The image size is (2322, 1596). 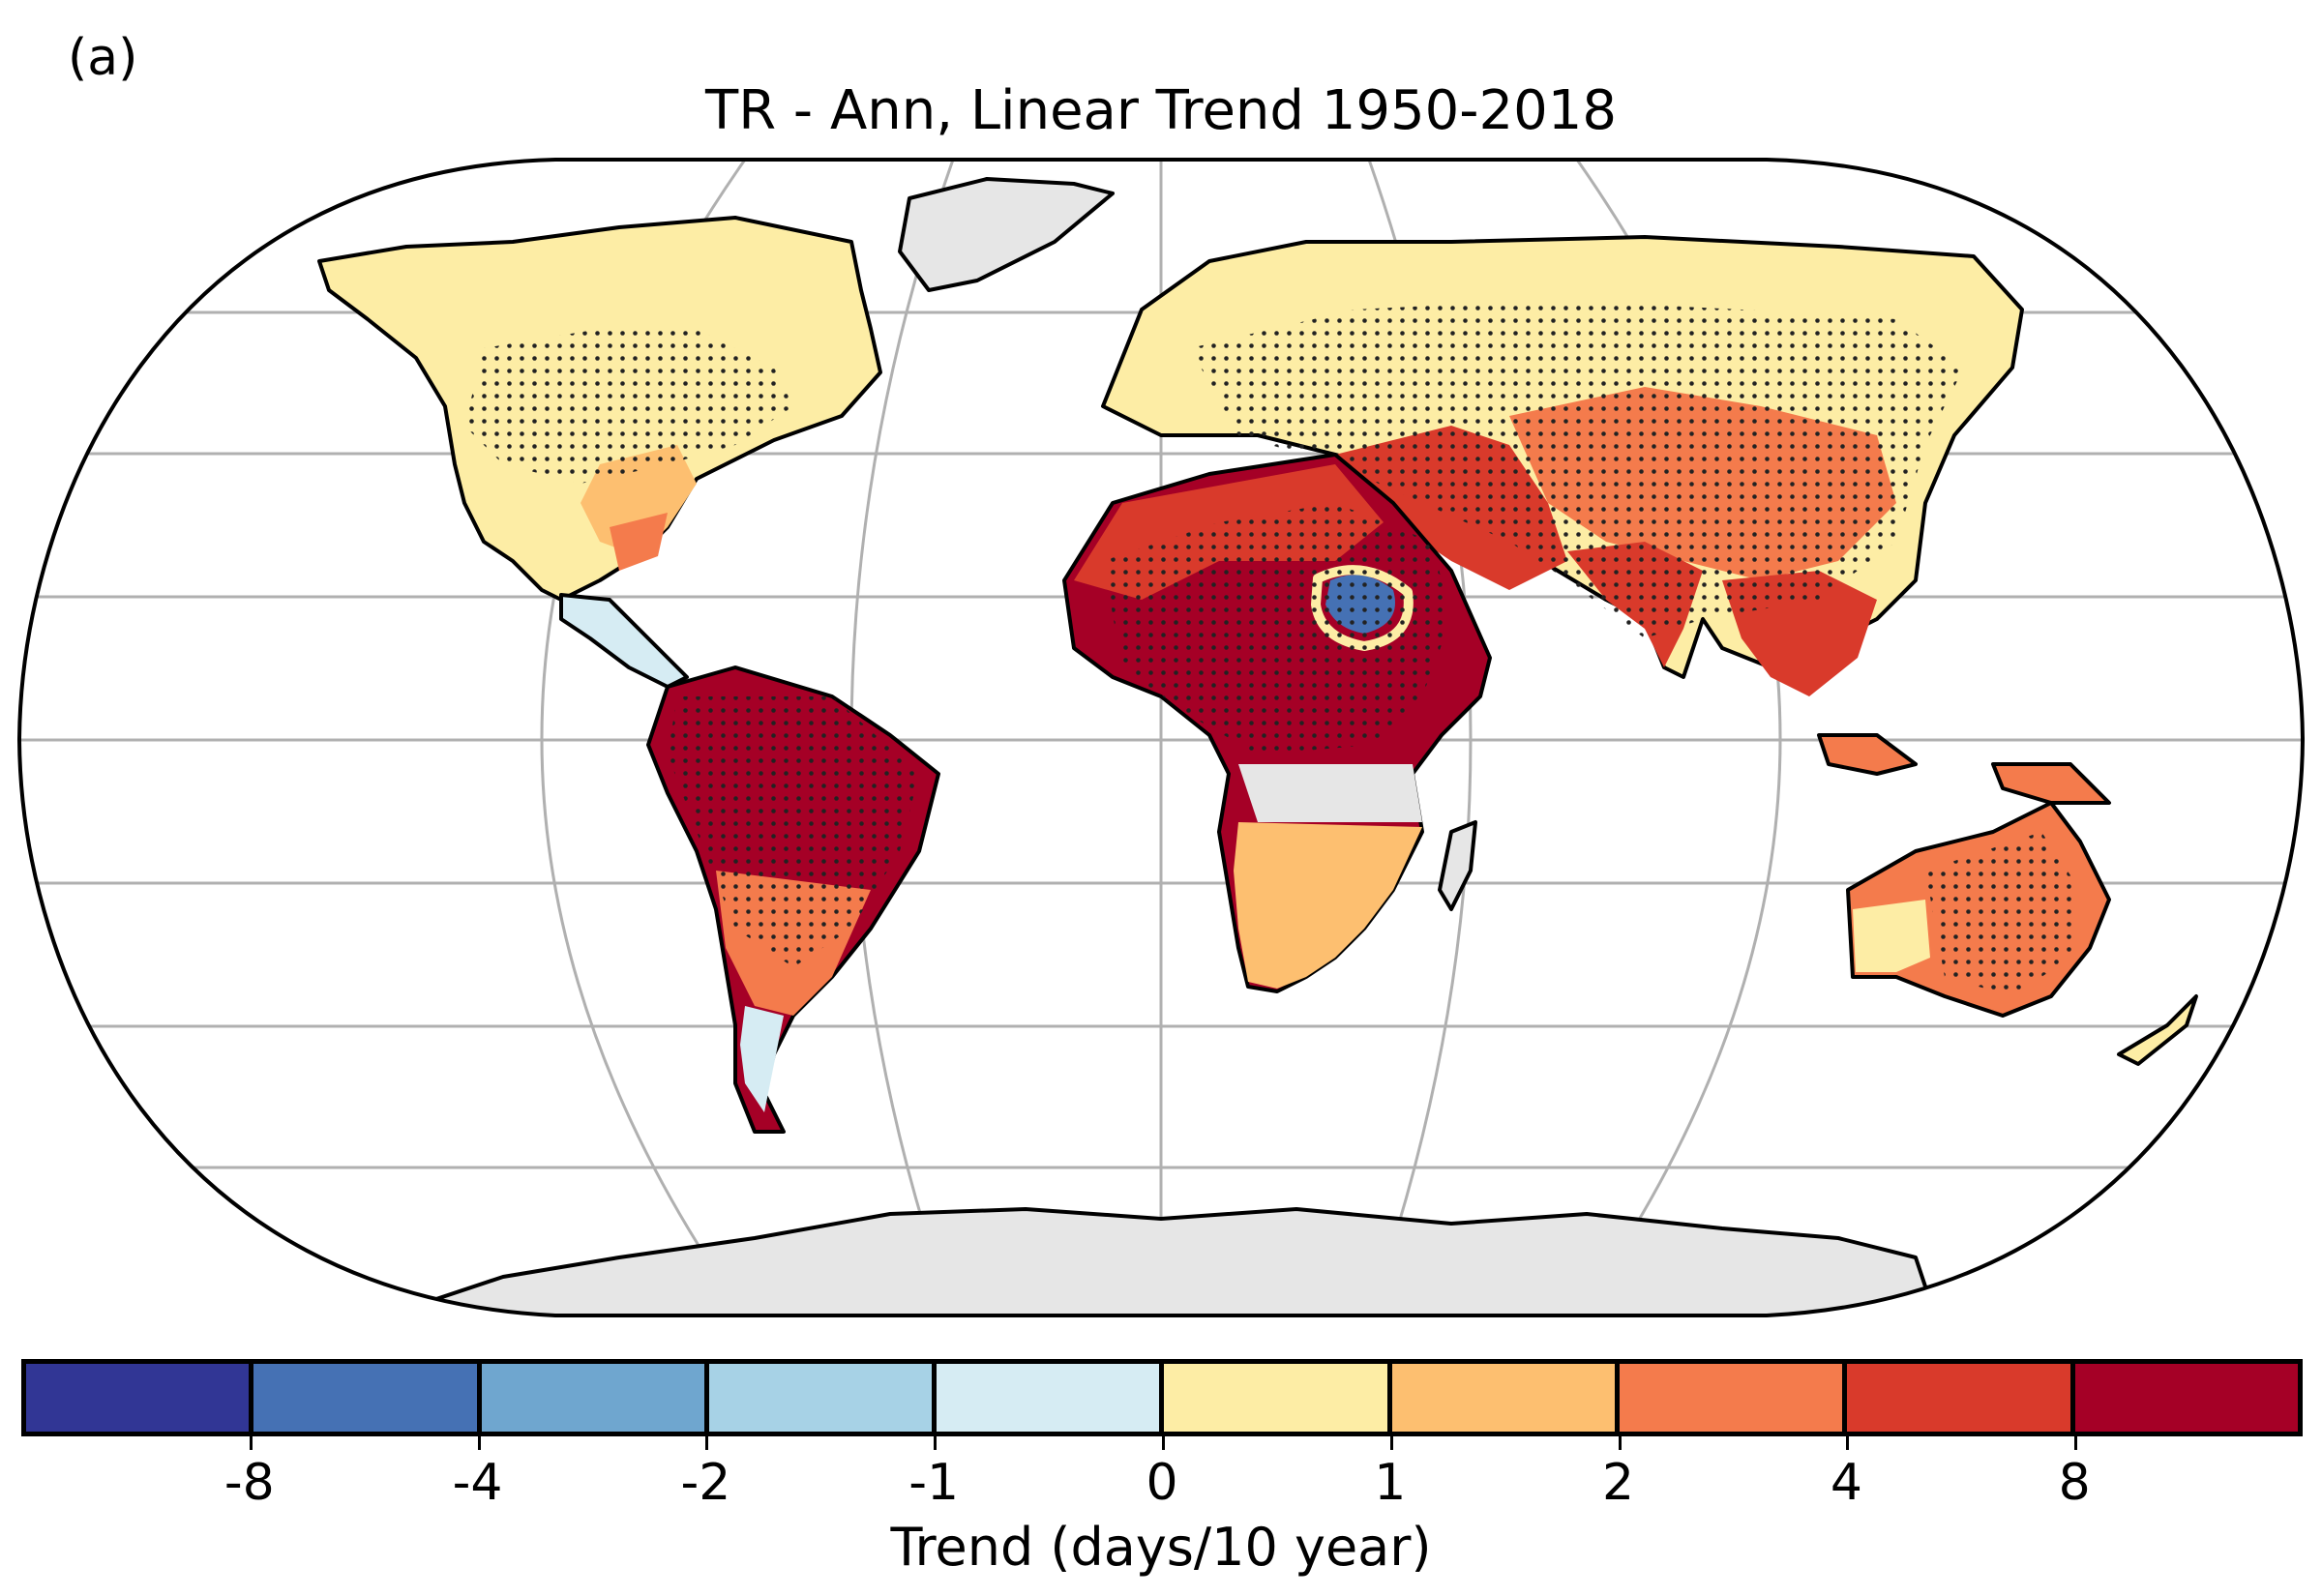 I want to click on south-america-stipple, so click(x=793, y=831).